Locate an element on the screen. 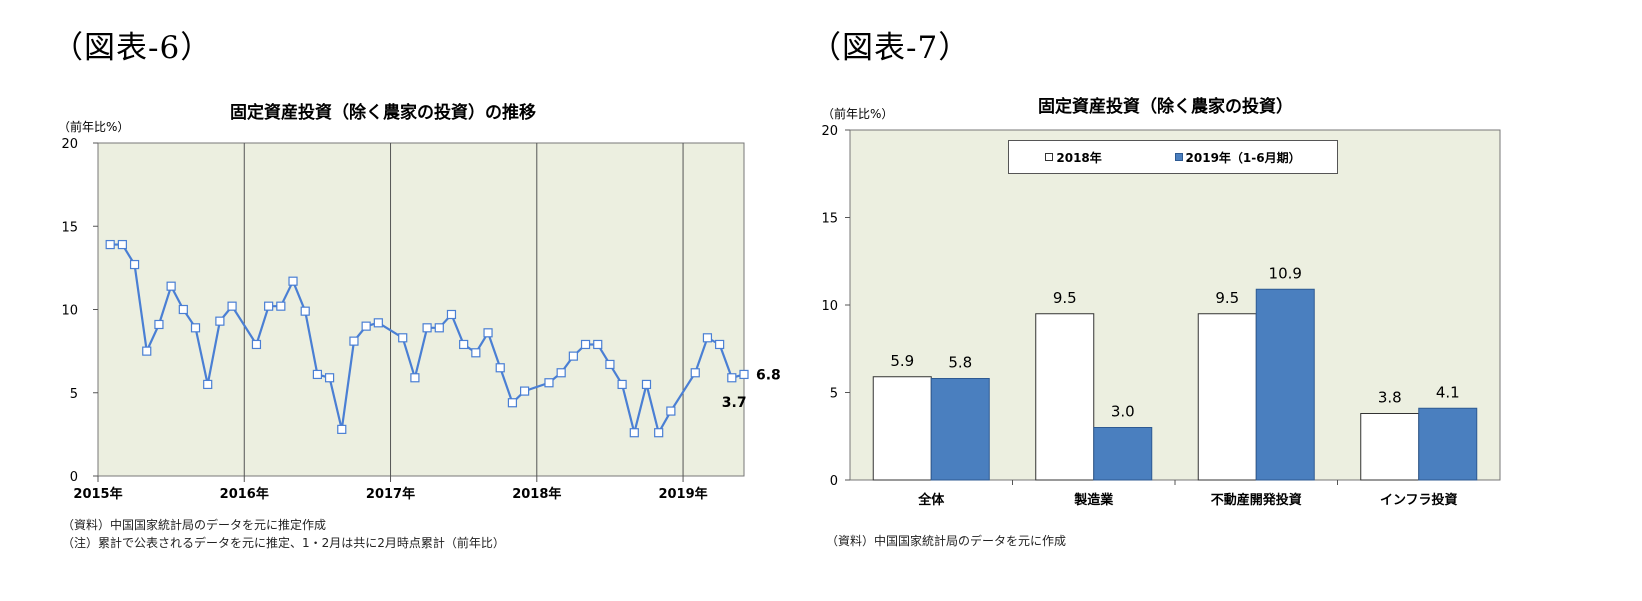 The image size is (1642, 601). annotation-last-value: 6.8 is located at coordinates (768, 375).